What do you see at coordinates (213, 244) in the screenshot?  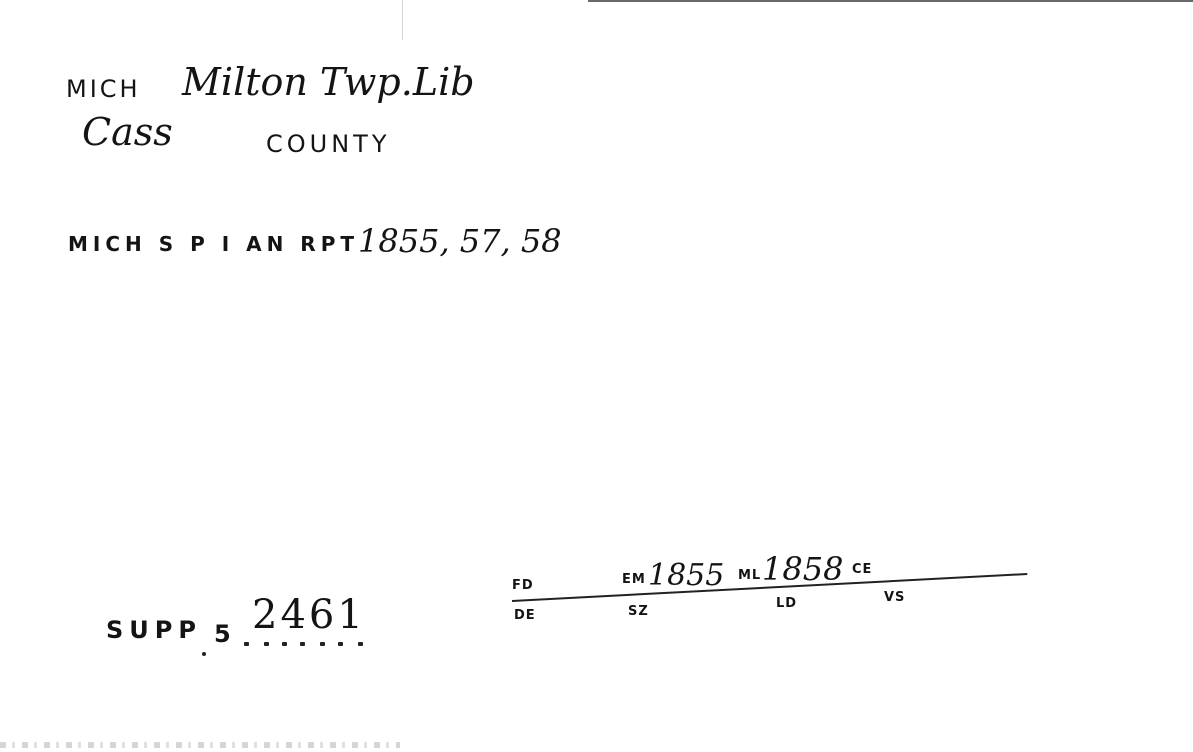 I see `source-label: MICH S P I AN RPT` at bounding box center [213, 244].